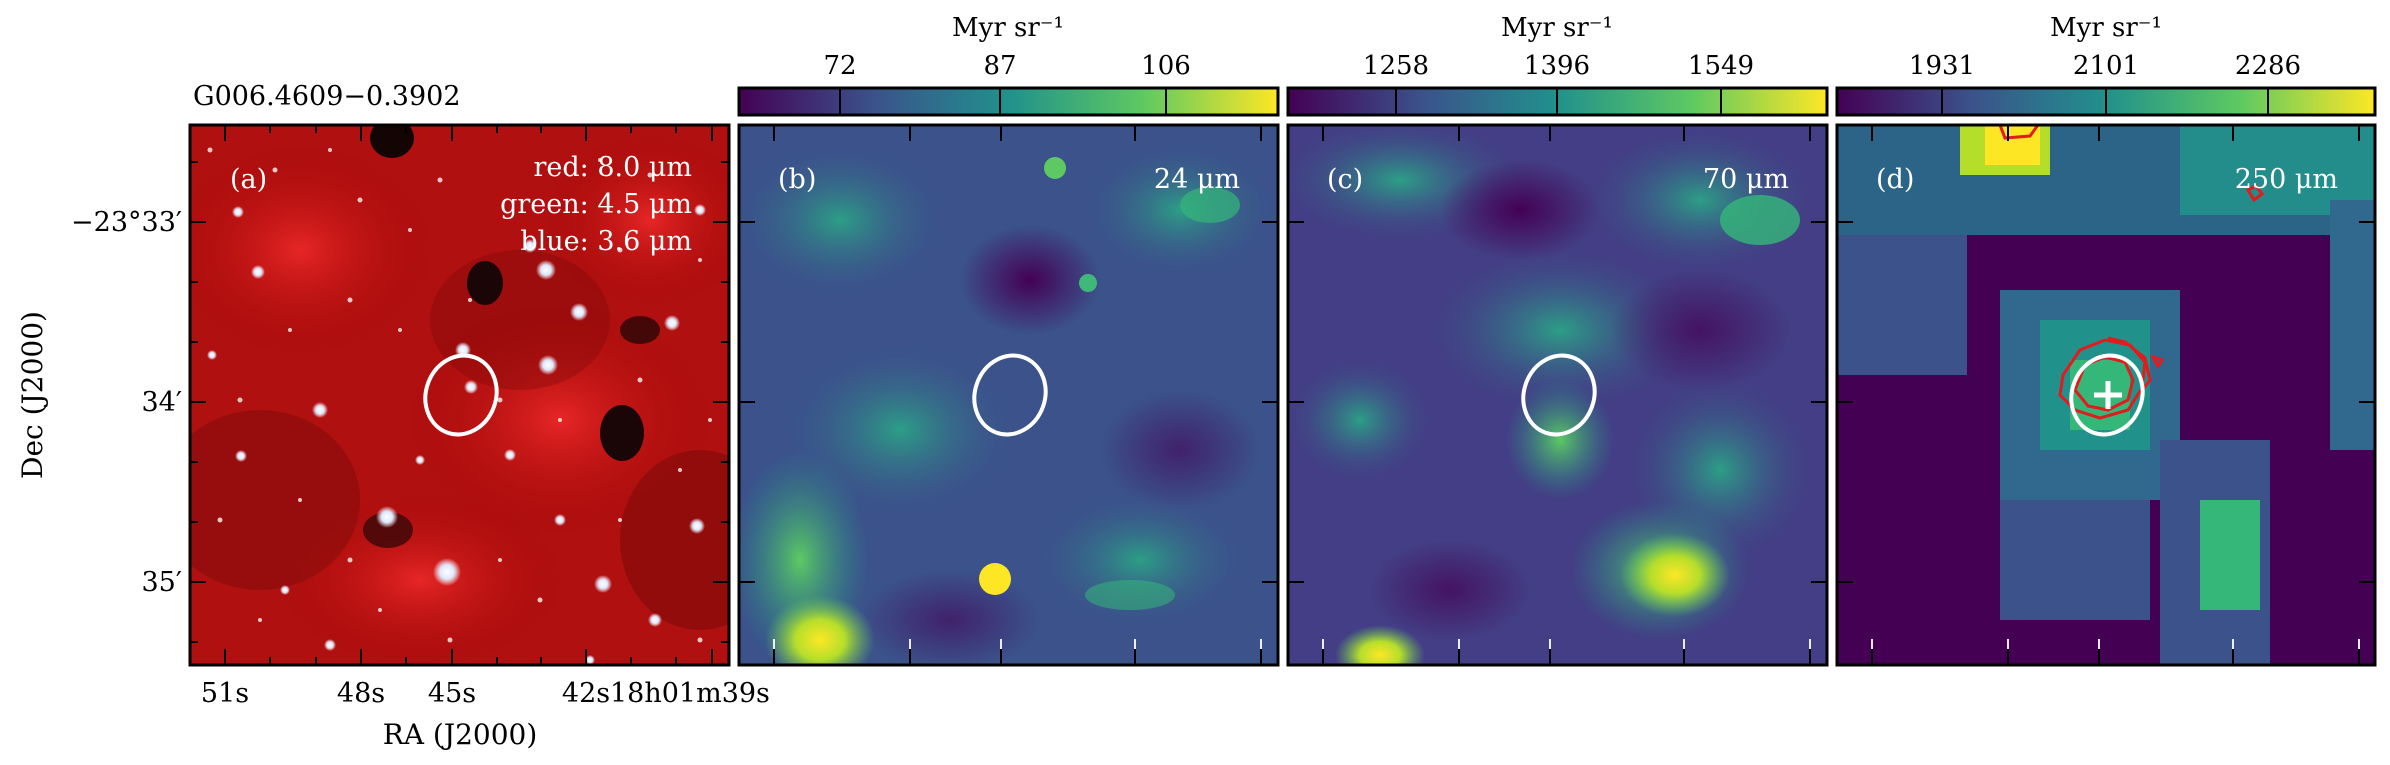 The width and height of the screenshot is (2390, 765). I want to click on ra-tick-labels: 51s 48s 45s 42s 18h01m39s, so click(485, 693).